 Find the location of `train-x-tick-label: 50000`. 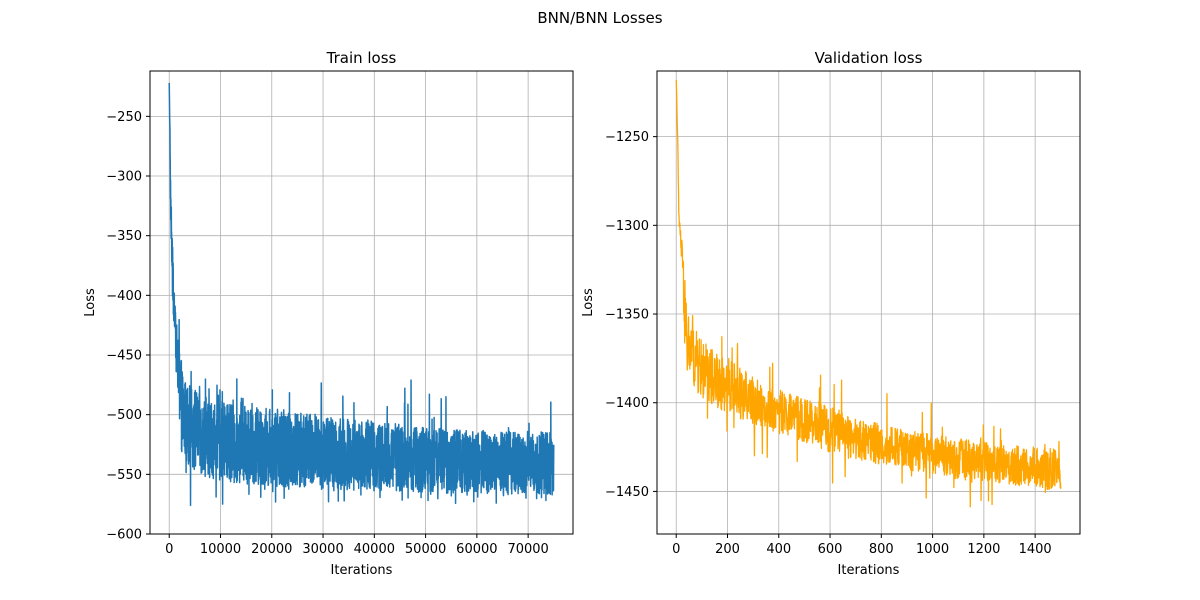

train-x-tick-label: 50000 is located at coordinates (425, 549).